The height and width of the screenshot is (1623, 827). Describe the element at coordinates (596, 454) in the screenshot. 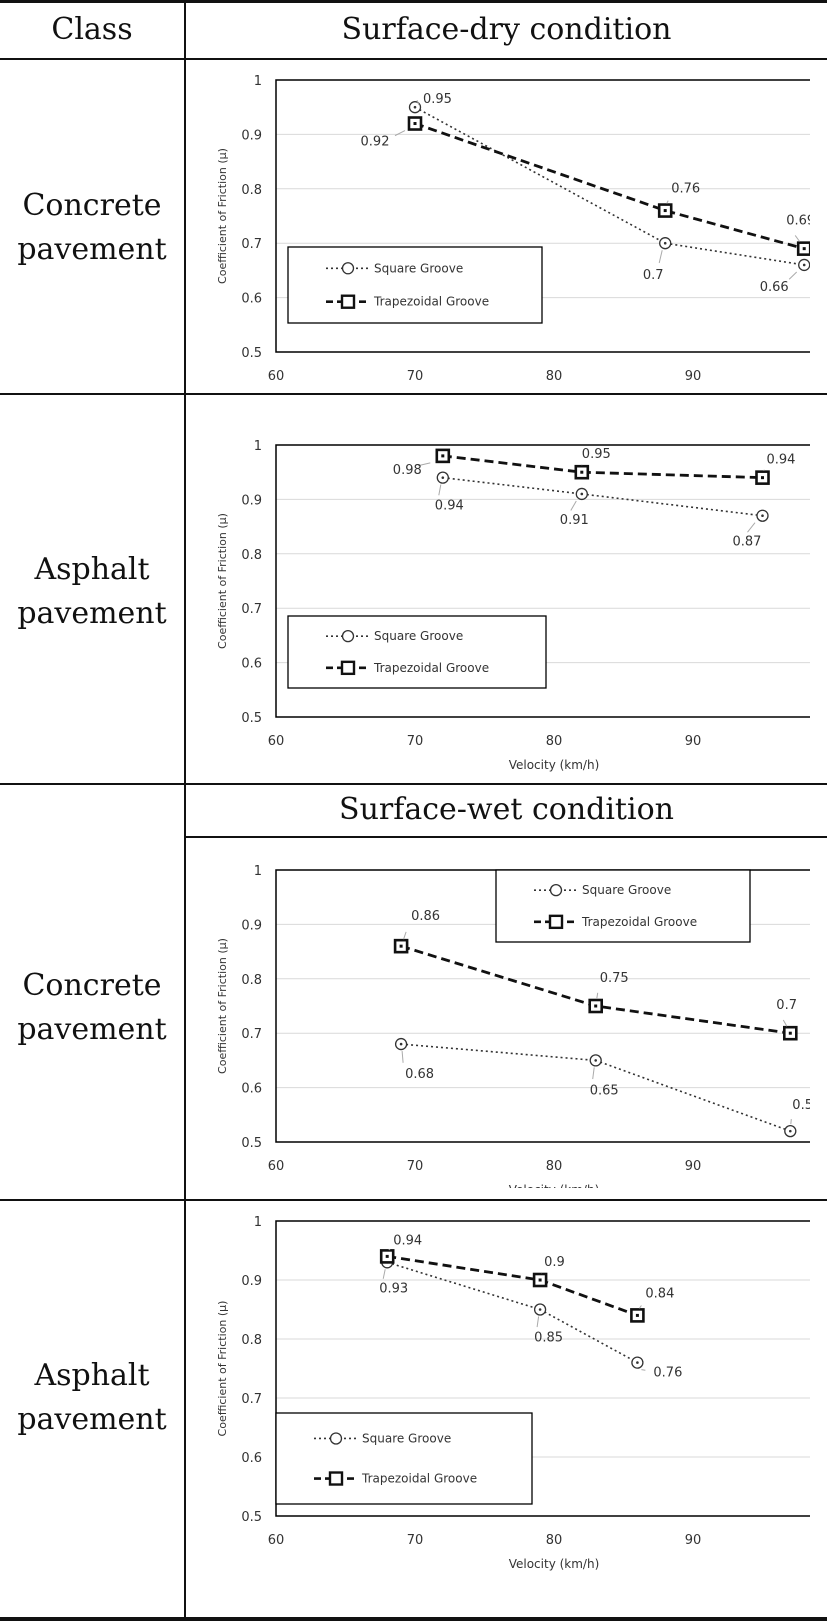

I see `data-label: 0.95` at that location.